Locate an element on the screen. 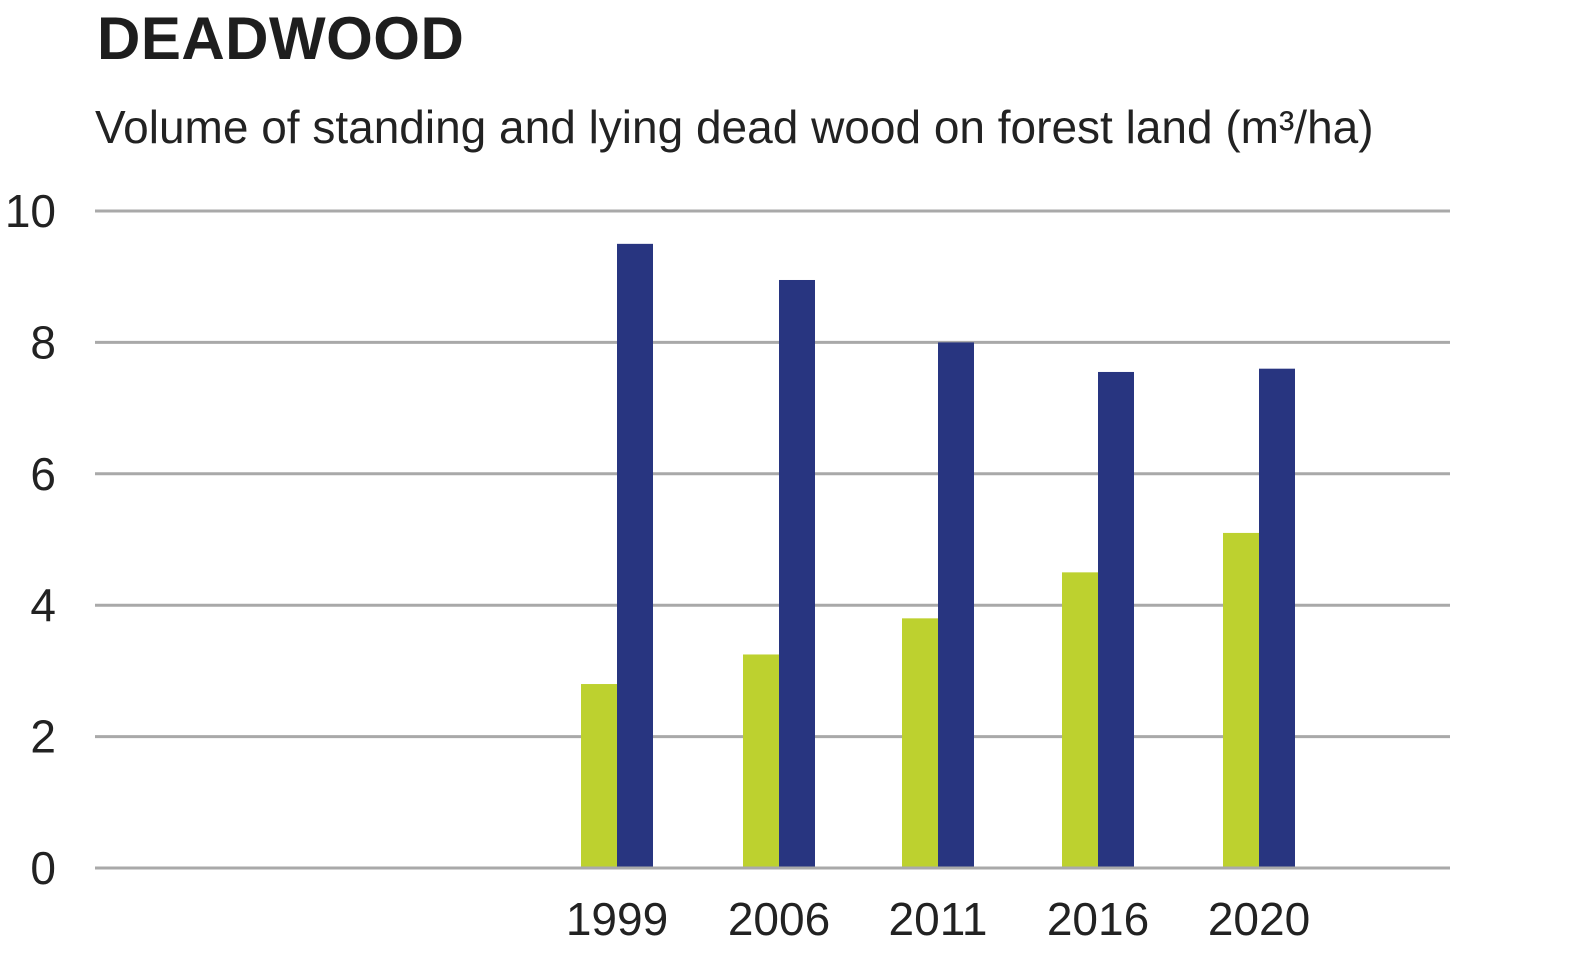 This screenshot has height=962, width=1573. y-tick-label-0: 0 is located at coordinates (43, 868).